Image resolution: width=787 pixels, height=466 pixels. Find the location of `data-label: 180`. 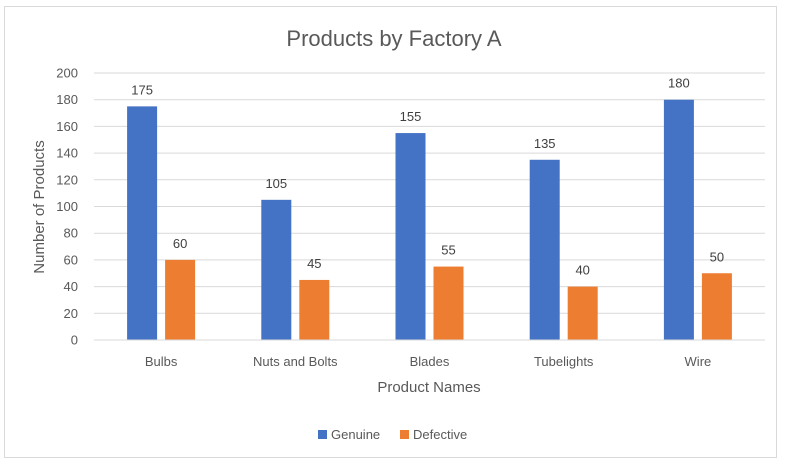

data-label: 180 is located at coordinates (679, 83).